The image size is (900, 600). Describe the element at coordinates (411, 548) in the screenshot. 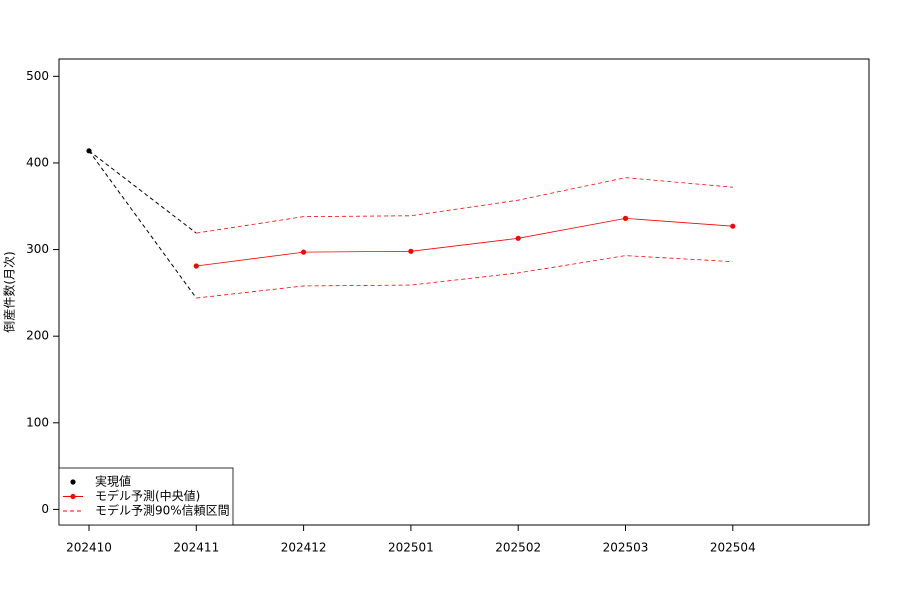

I see `x-tick-label: 202501` at that location.